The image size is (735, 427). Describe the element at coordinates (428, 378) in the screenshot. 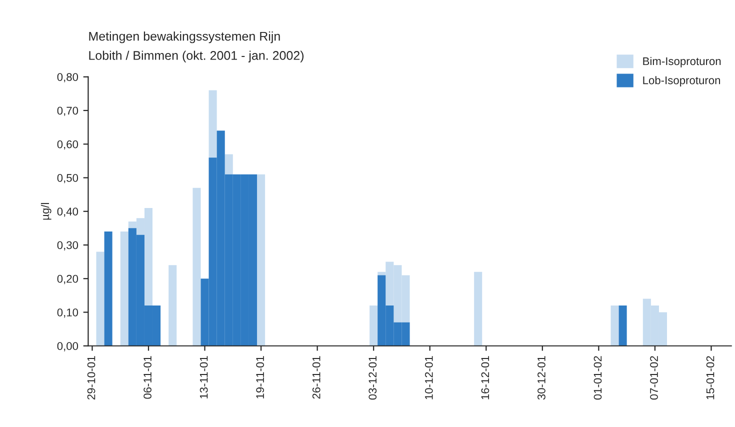

I see `x-tick-label: 10-12-01` at that location.